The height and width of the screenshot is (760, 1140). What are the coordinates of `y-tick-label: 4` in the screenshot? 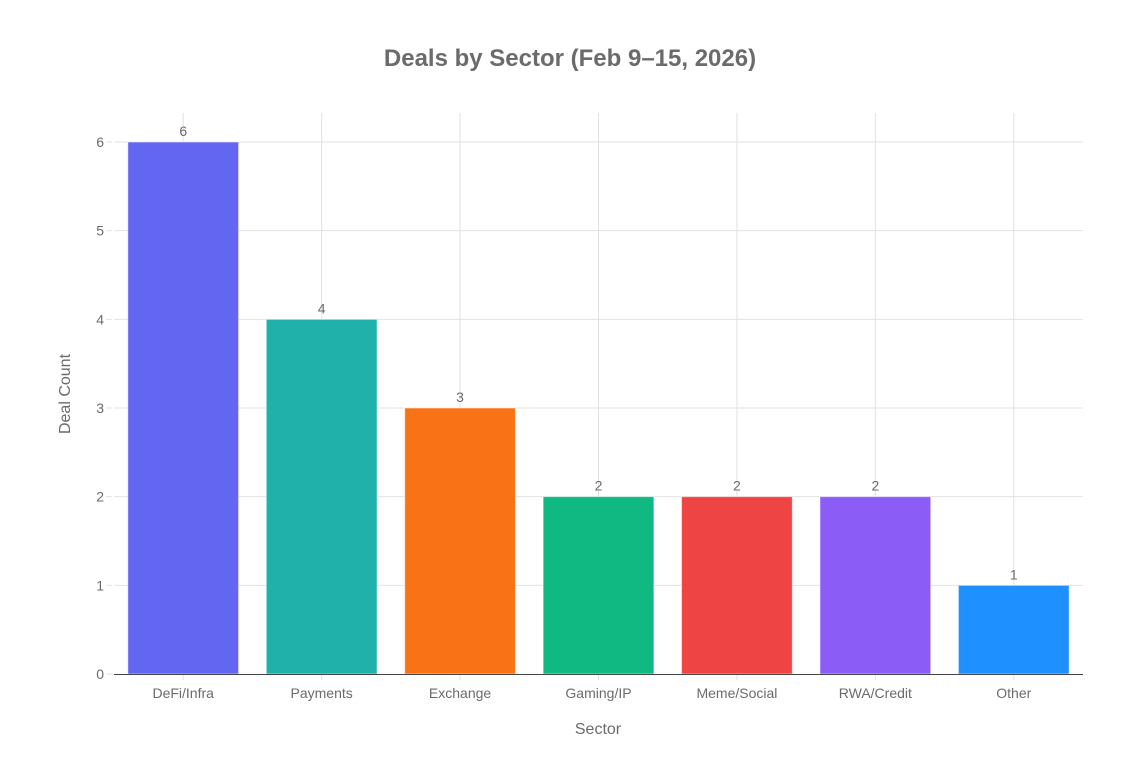 It's located at (100, 319).